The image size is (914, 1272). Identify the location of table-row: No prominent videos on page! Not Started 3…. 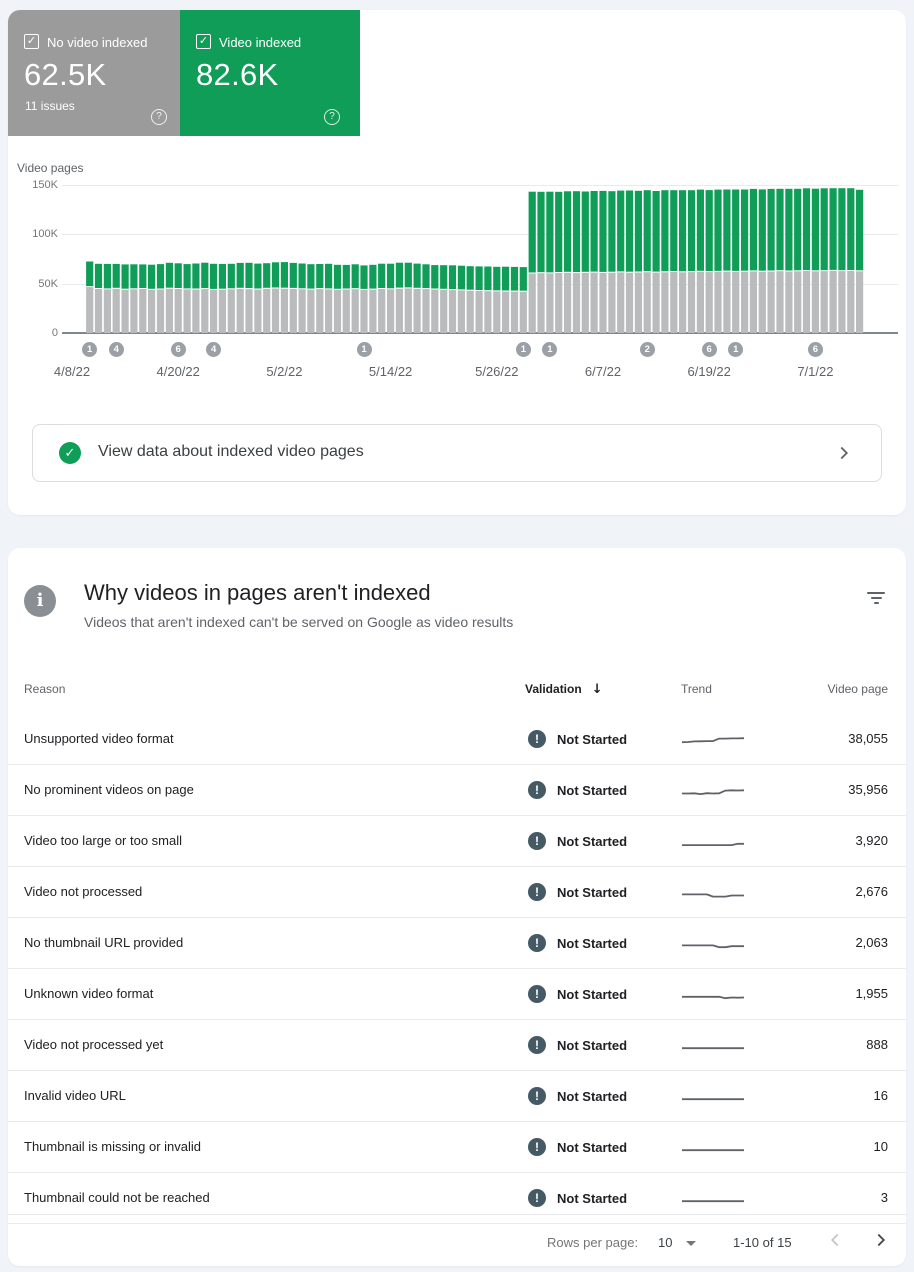
(457, 790).